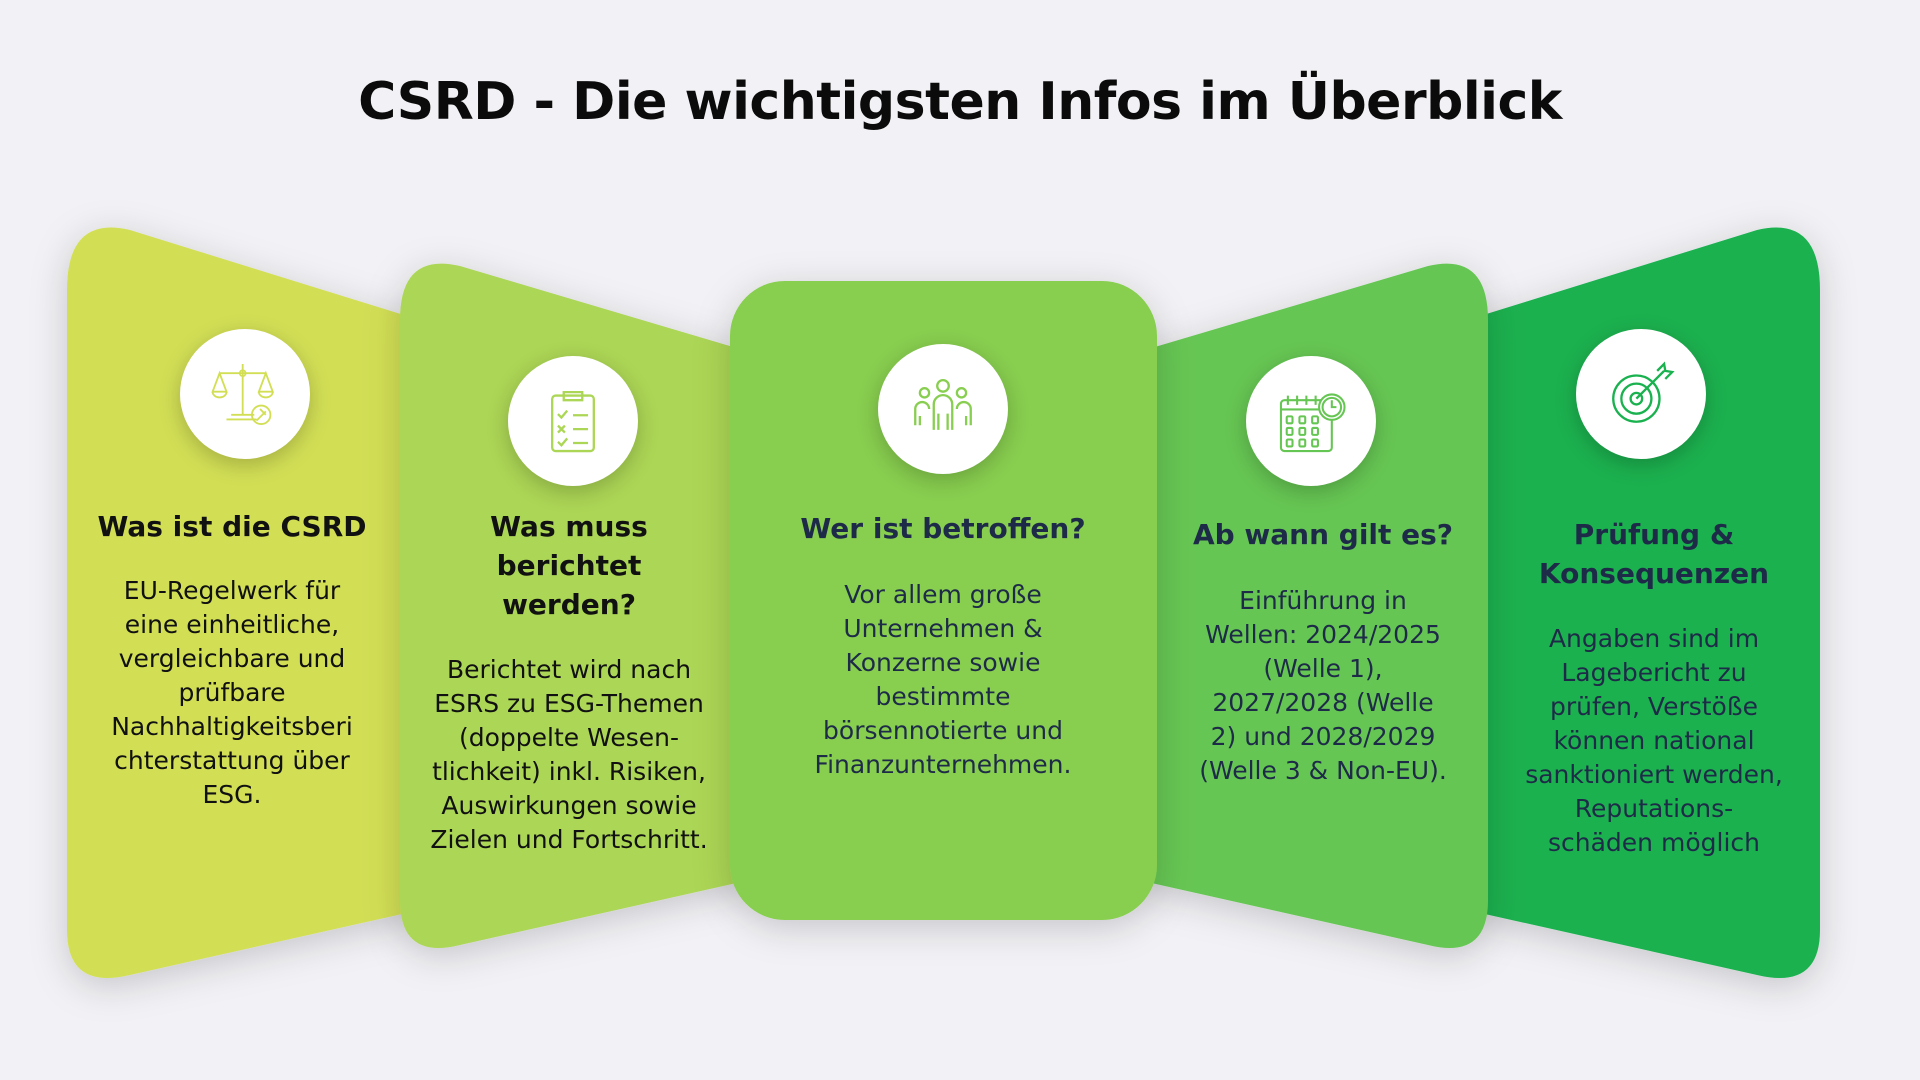 The image size is (1920, 1080). Describe the element at coordinates (1643, 392) in the screenshot. I see `target-arrow-icon` at that location.